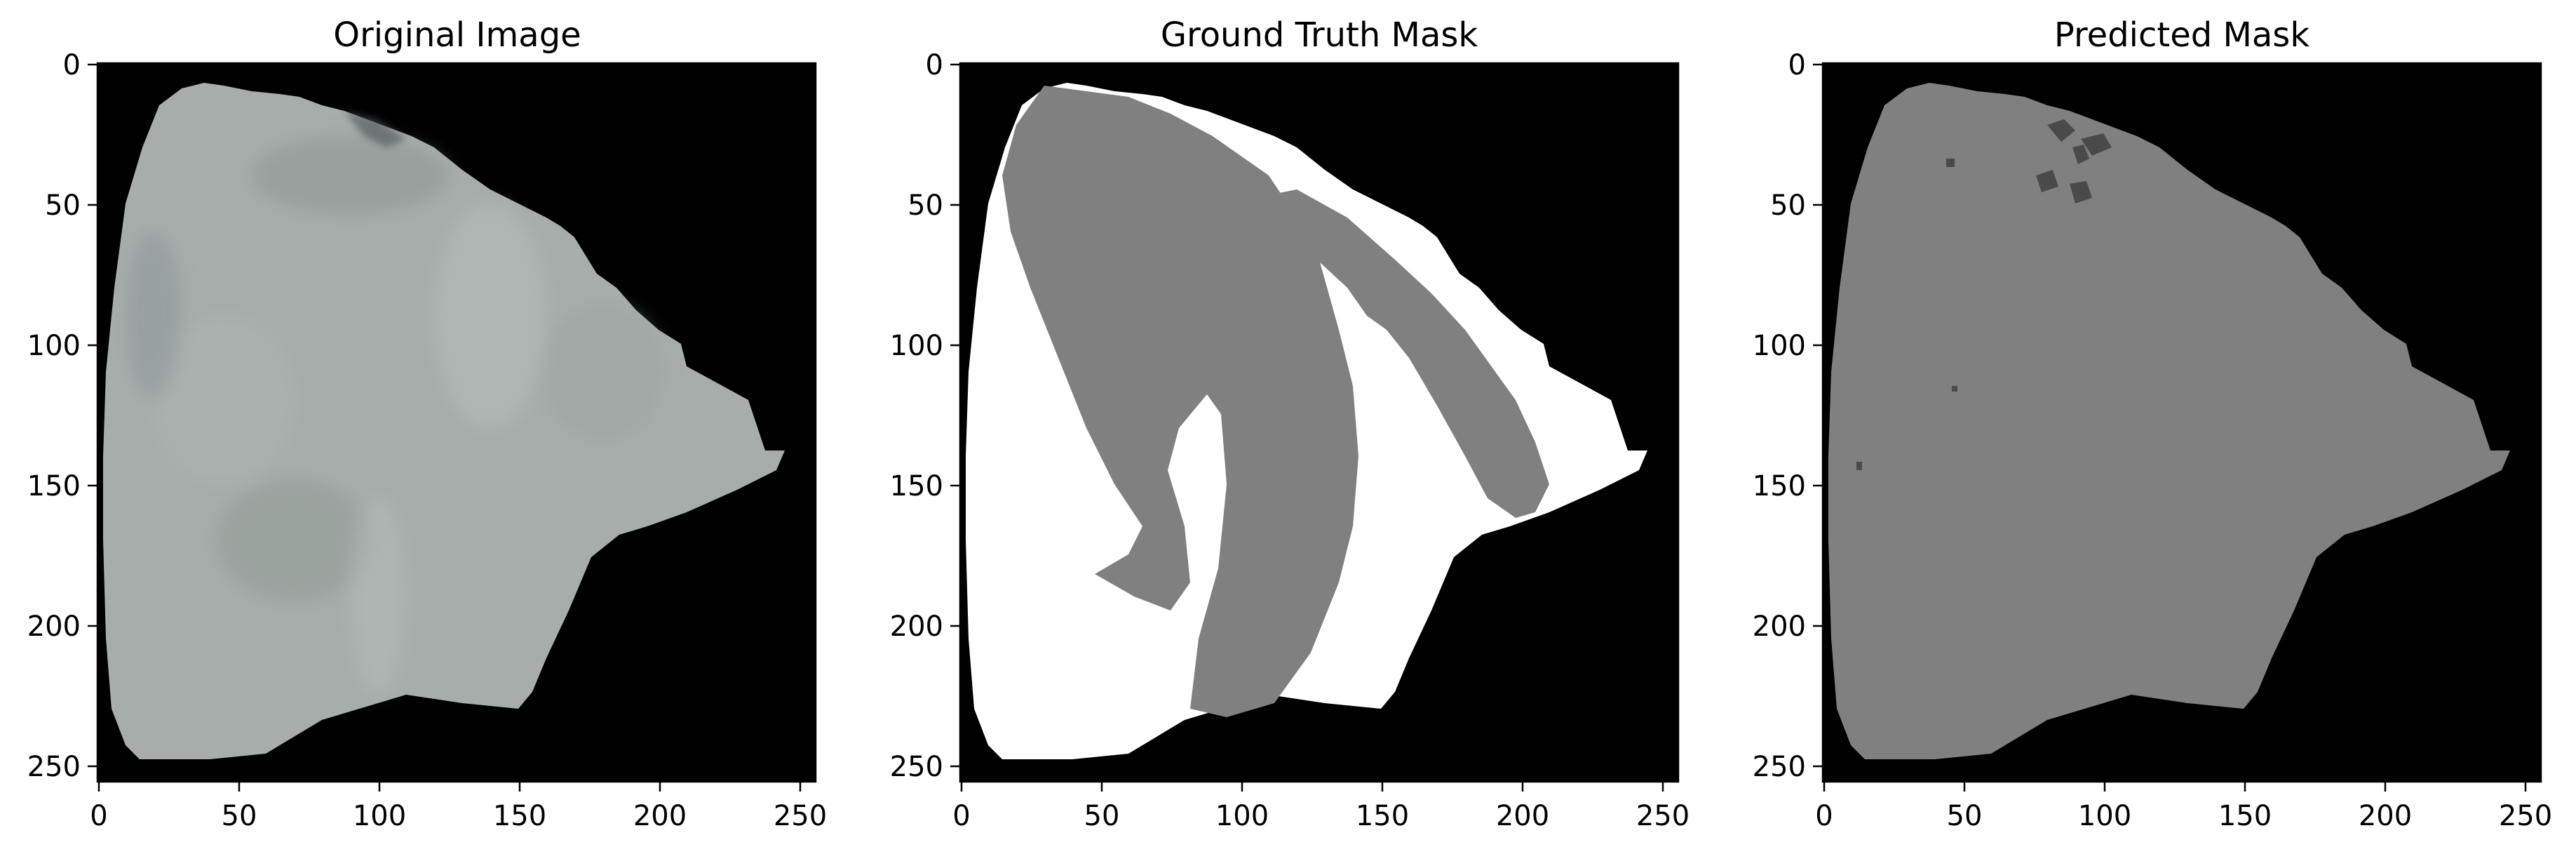 This screenshot has height=854, width=2576. I want to click on tissue-texture, so click(395, 415).